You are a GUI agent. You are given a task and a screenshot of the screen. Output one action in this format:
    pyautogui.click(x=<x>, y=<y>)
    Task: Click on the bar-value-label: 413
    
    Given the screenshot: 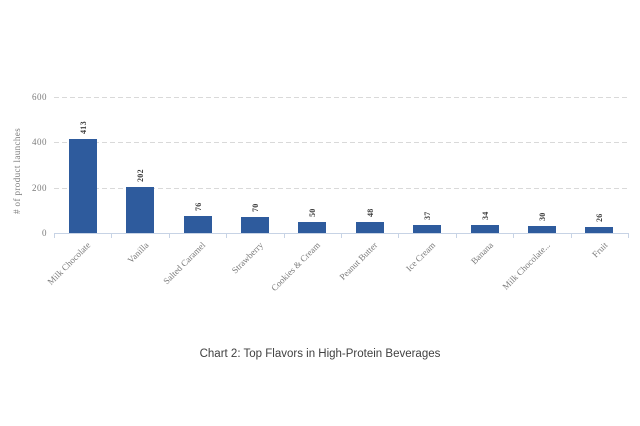 What is the action you would take?
    pyautogui.click(x=83, y=128)
    